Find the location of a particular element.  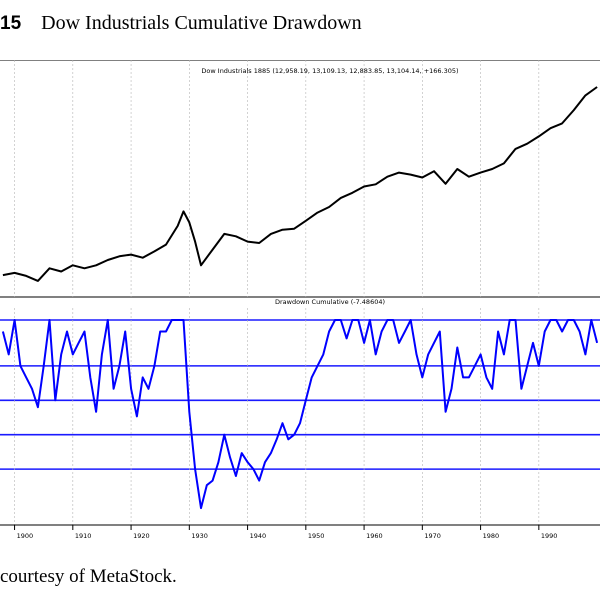

x-tick-label: 1970 is located at coordinates (432, 536).